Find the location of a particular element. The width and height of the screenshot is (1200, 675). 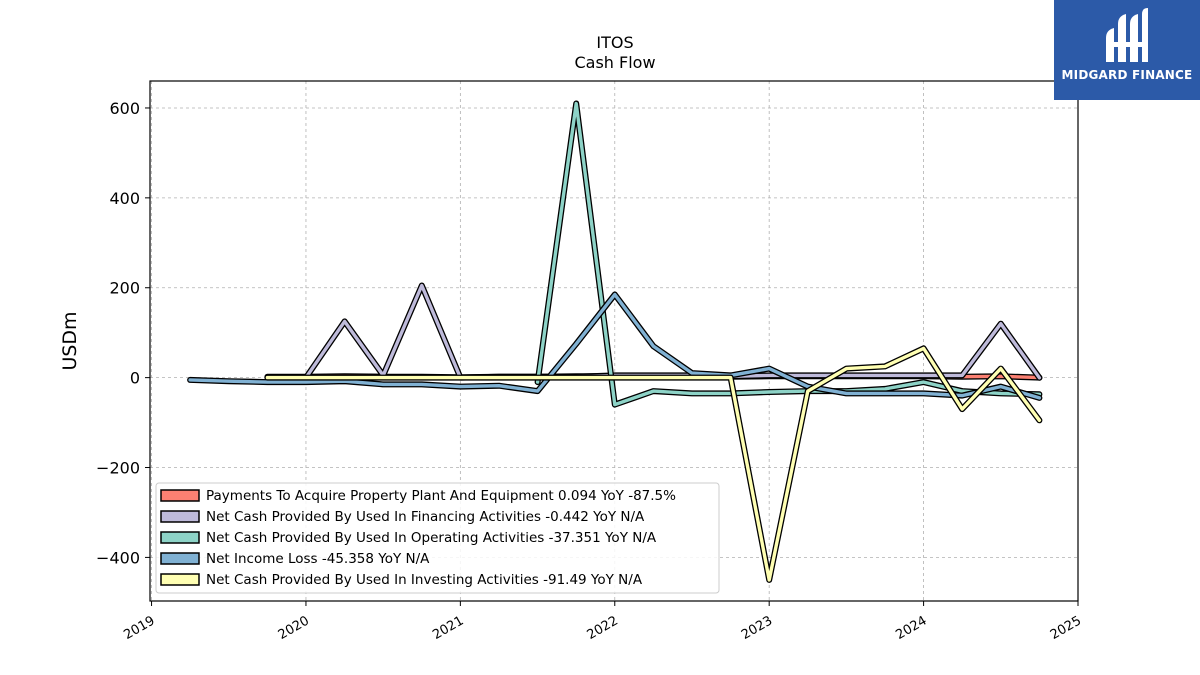

midgard-logo-icon is located at coordinates (1127, 35).